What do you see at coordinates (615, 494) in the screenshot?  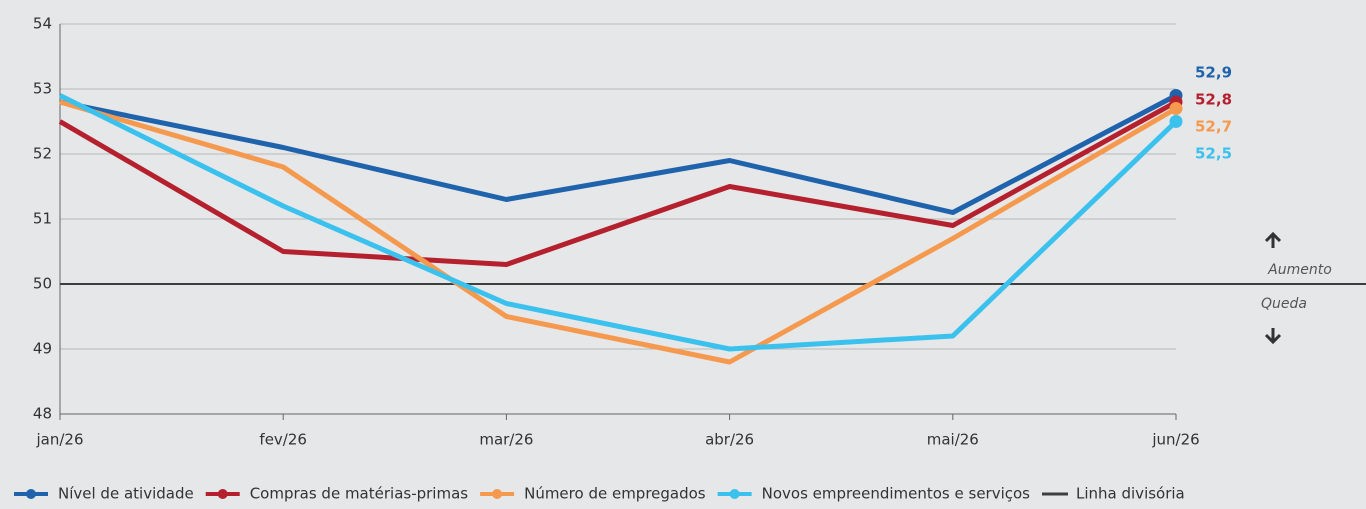 I see `legend-label: Número de empregados` at bounding box center [615, 494].